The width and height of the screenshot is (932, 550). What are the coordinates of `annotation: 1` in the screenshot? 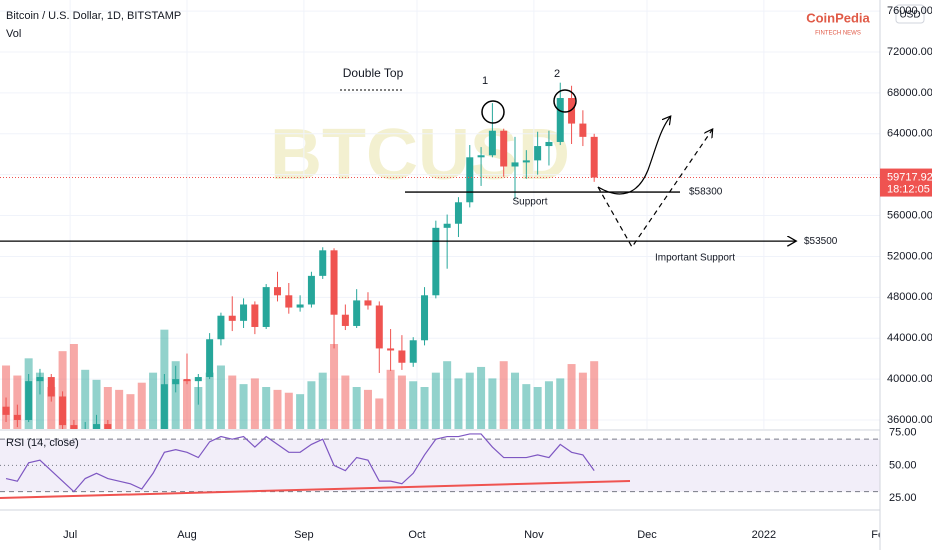 It's located at (485, 81).